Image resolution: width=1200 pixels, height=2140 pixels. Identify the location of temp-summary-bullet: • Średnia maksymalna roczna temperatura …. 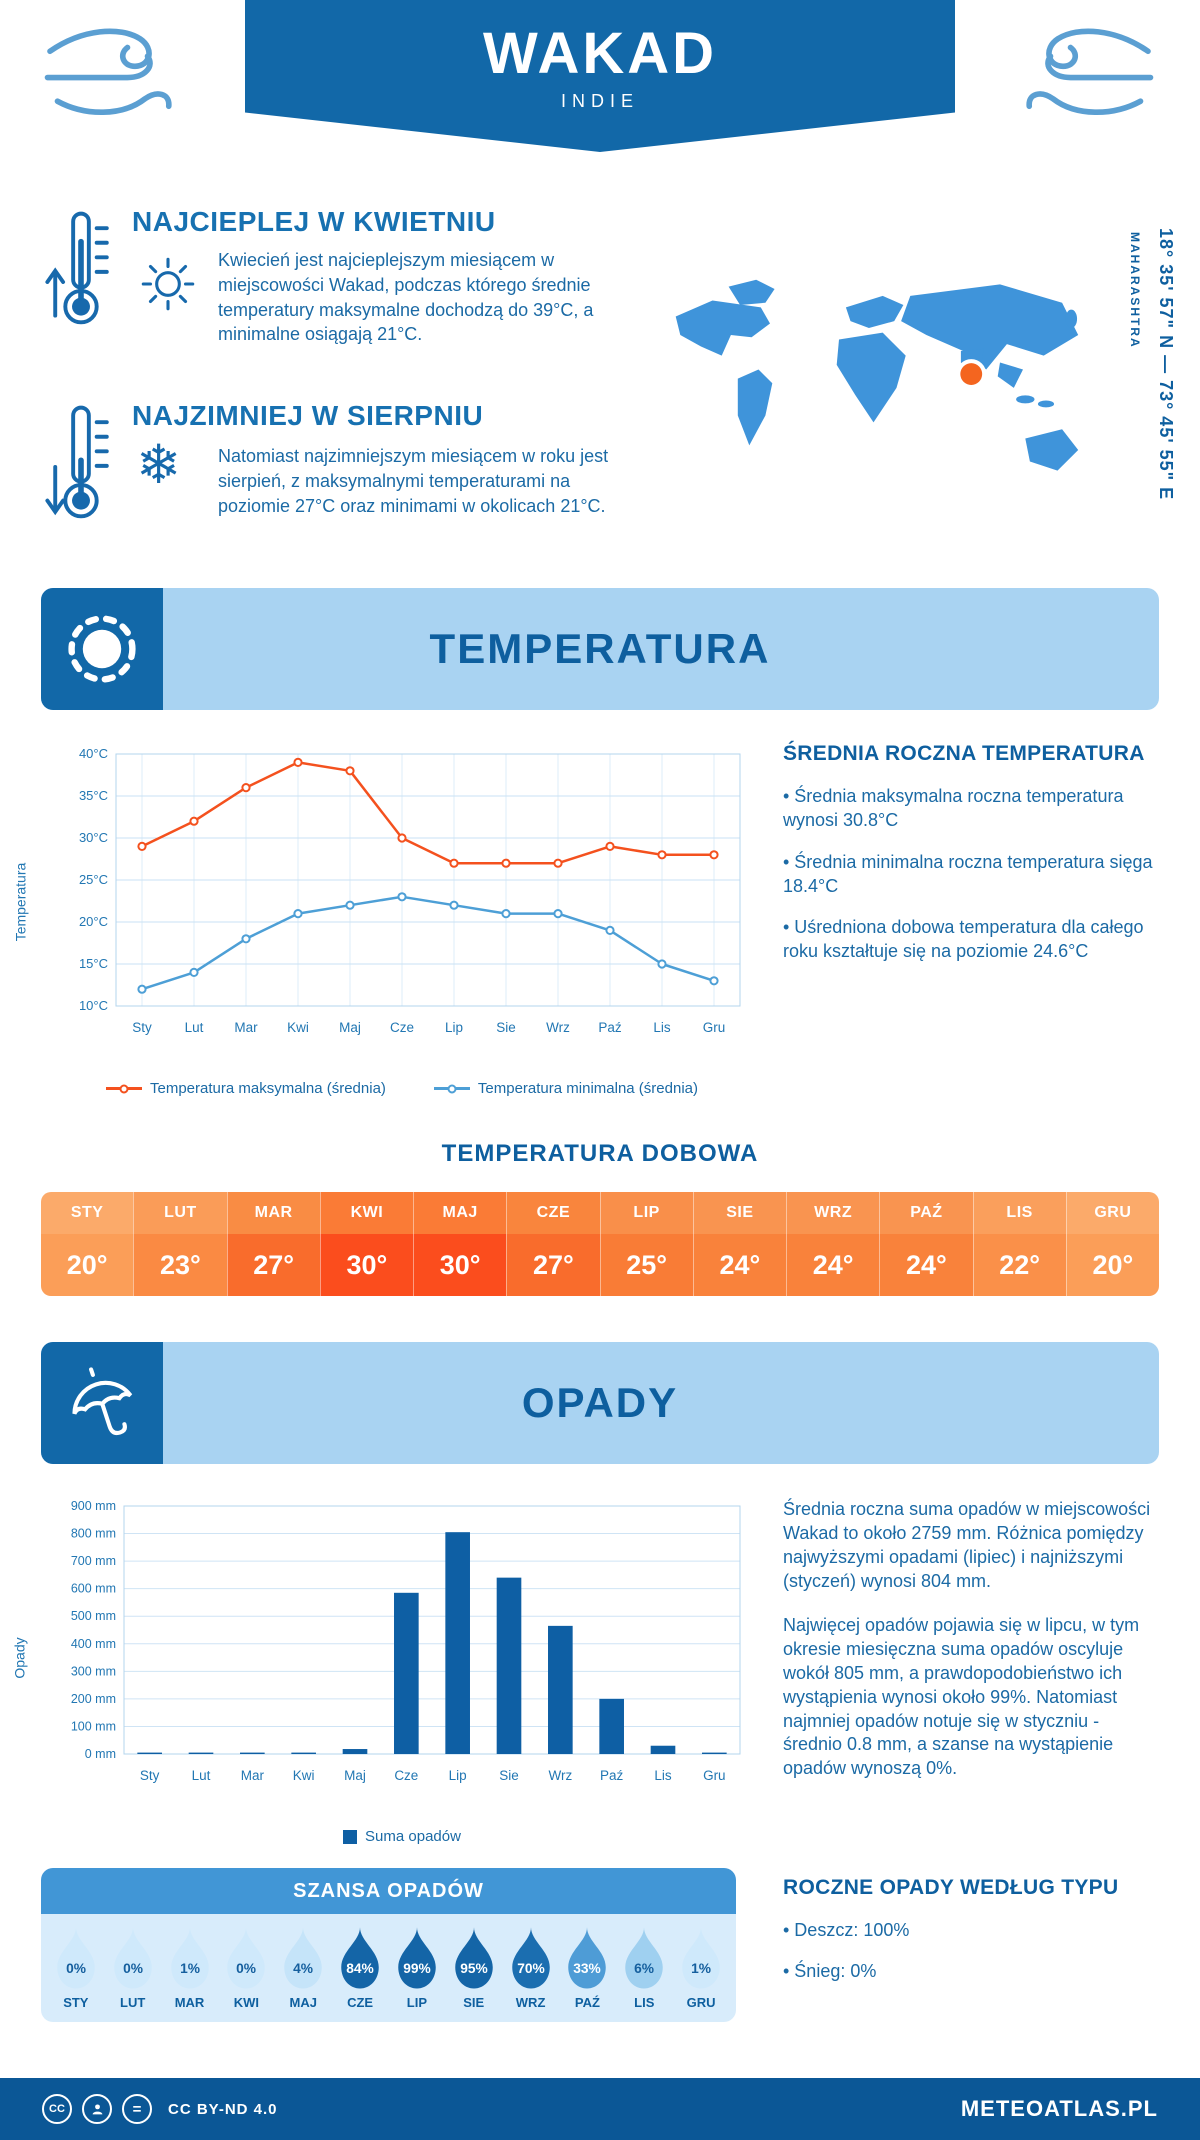
(953, 808).